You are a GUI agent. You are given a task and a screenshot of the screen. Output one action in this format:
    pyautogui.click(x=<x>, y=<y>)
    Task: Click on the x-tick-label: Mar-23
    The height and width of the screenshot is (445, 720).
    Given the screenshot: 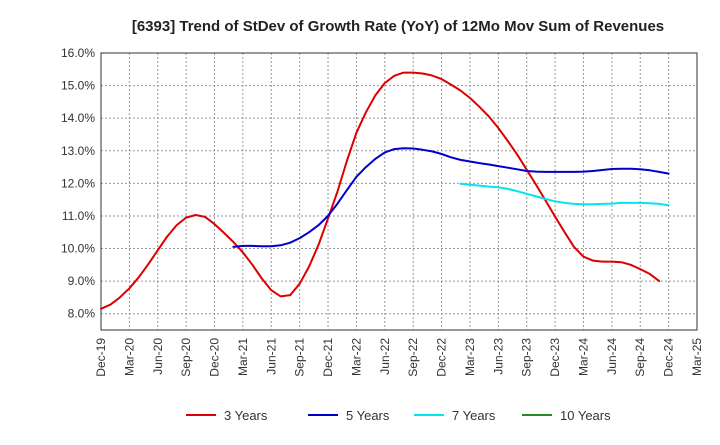 What is the action you would take?
    pyautogui.click(x=470, y=357)
    